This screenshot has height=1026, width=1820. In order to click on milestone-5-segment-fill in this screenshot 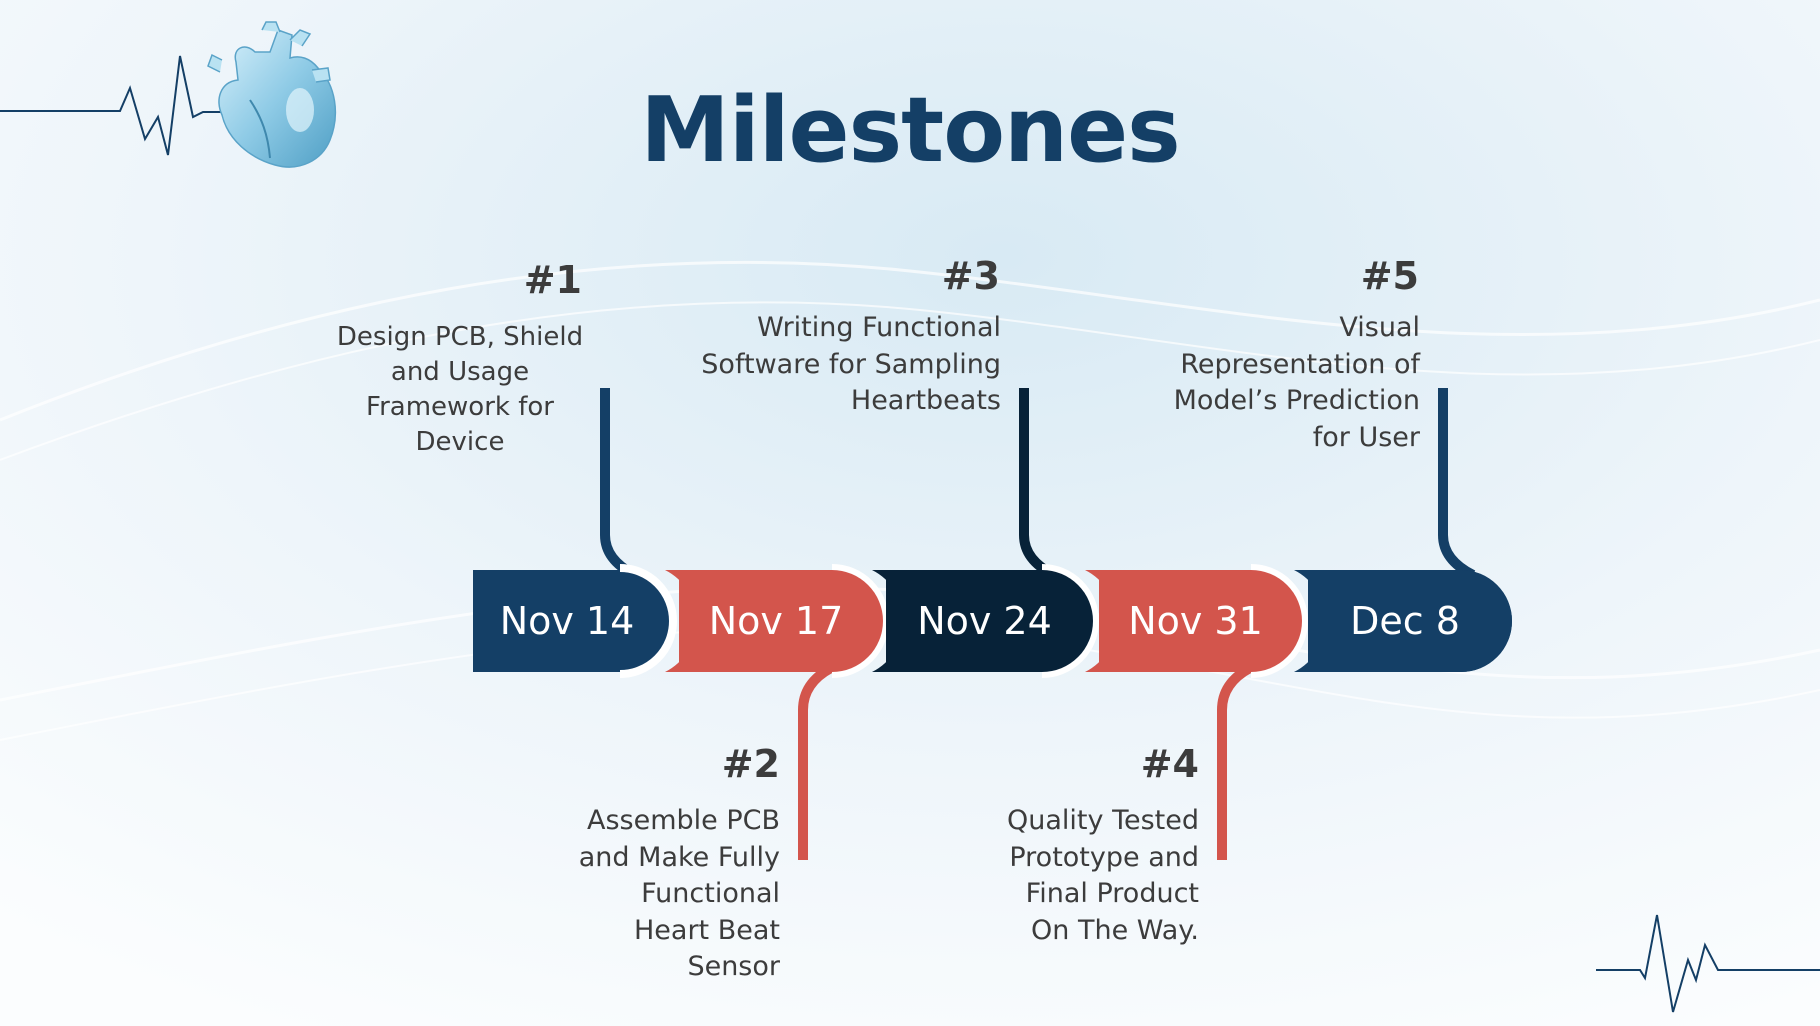, I will do `click(1410, 621)`.